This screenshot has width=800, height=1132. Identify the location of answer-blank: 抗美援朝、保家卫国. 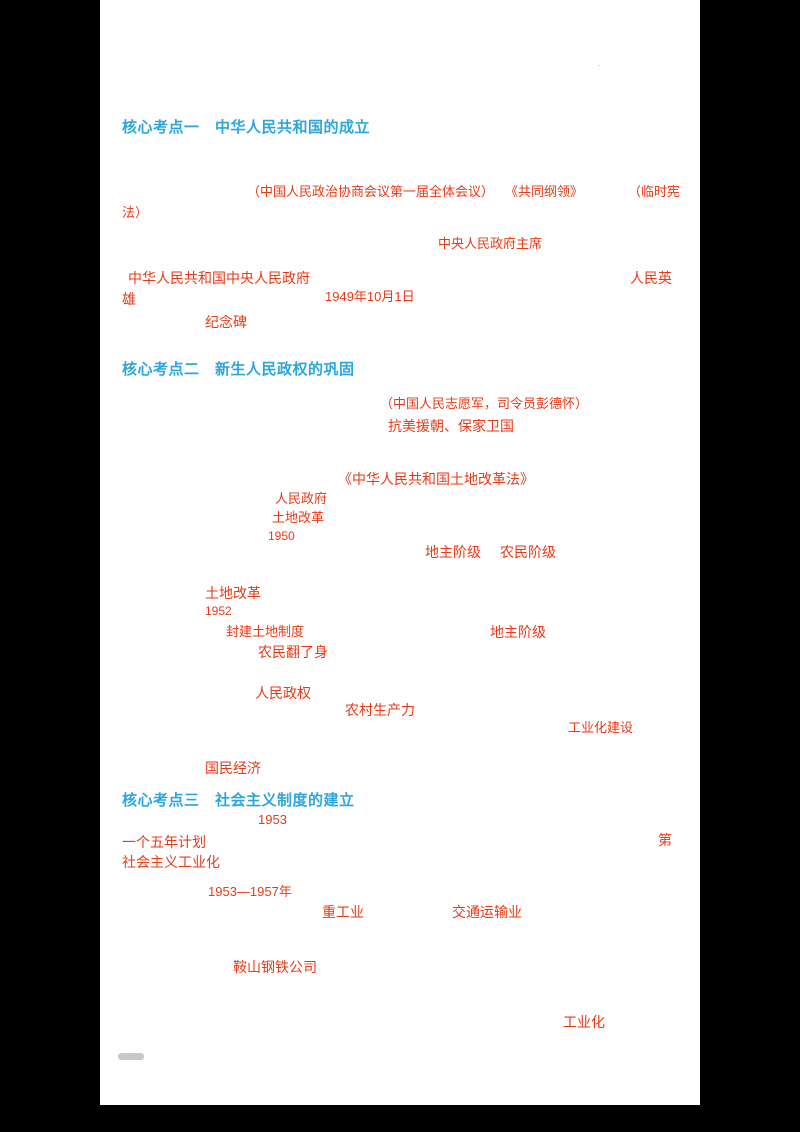
(451, 426).